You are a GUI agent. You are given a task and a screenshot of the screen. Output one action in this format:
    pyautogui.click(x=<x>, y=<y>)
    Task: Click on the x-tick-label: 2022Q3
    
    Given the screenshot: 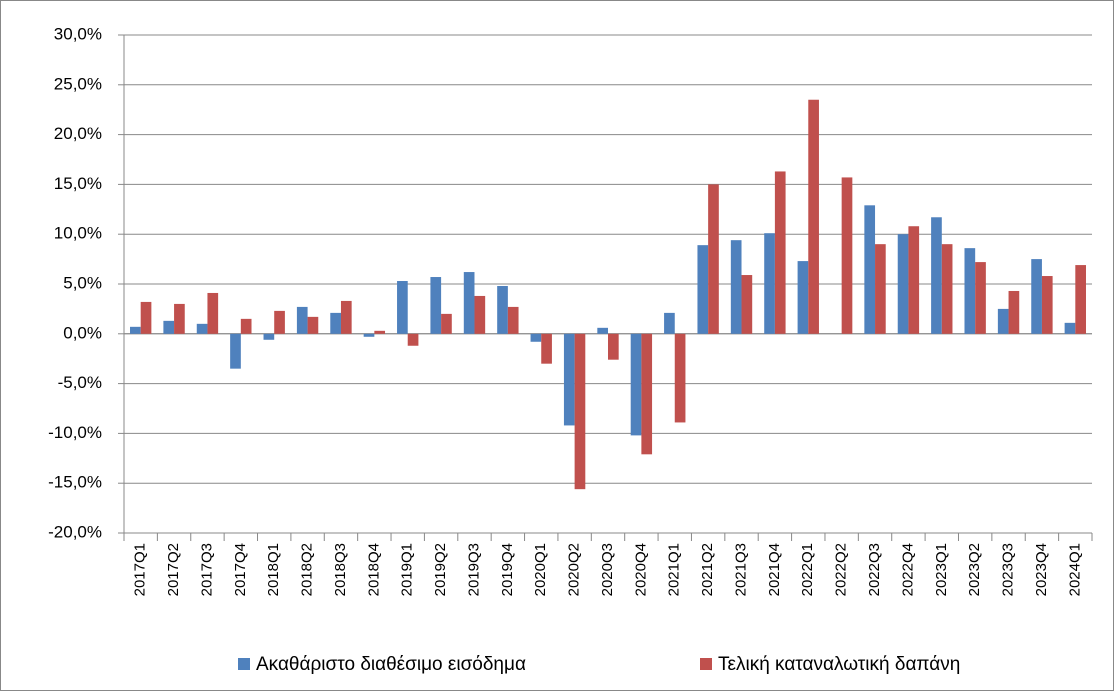 What is the action you would take?
    pyautogui.click(x=874, y=569)
    